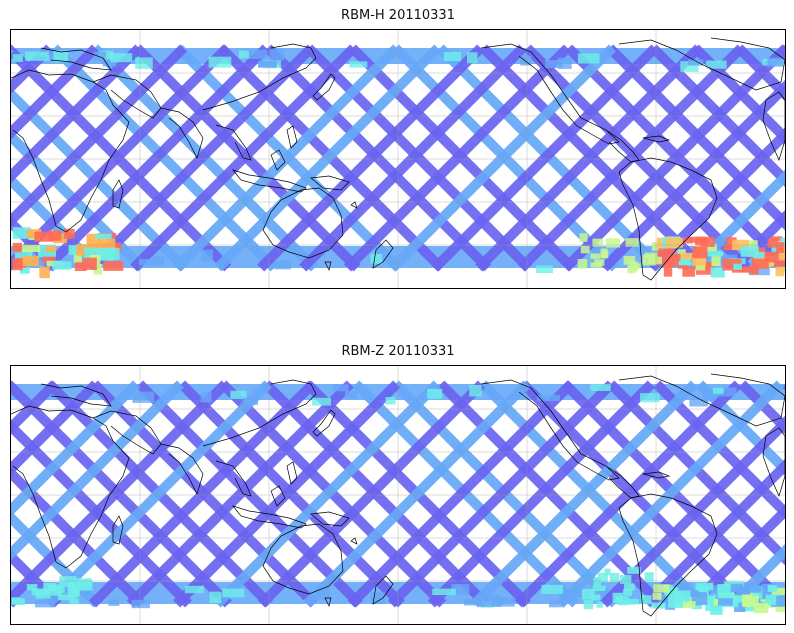  What do you see at coordinates (398, 253) in the screenshot?
I see `high-flux-regions` at bounding box center [398, 253].